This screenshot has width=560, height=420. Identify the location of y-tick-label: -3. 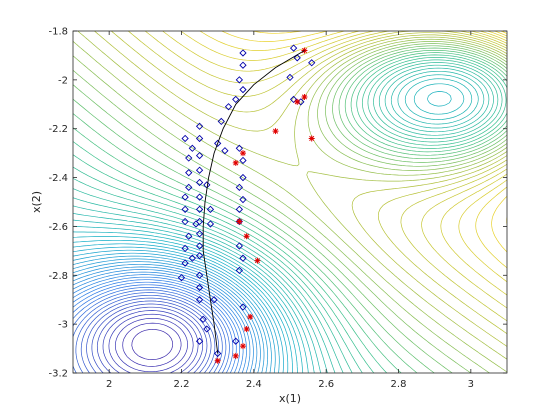
(63, 325).